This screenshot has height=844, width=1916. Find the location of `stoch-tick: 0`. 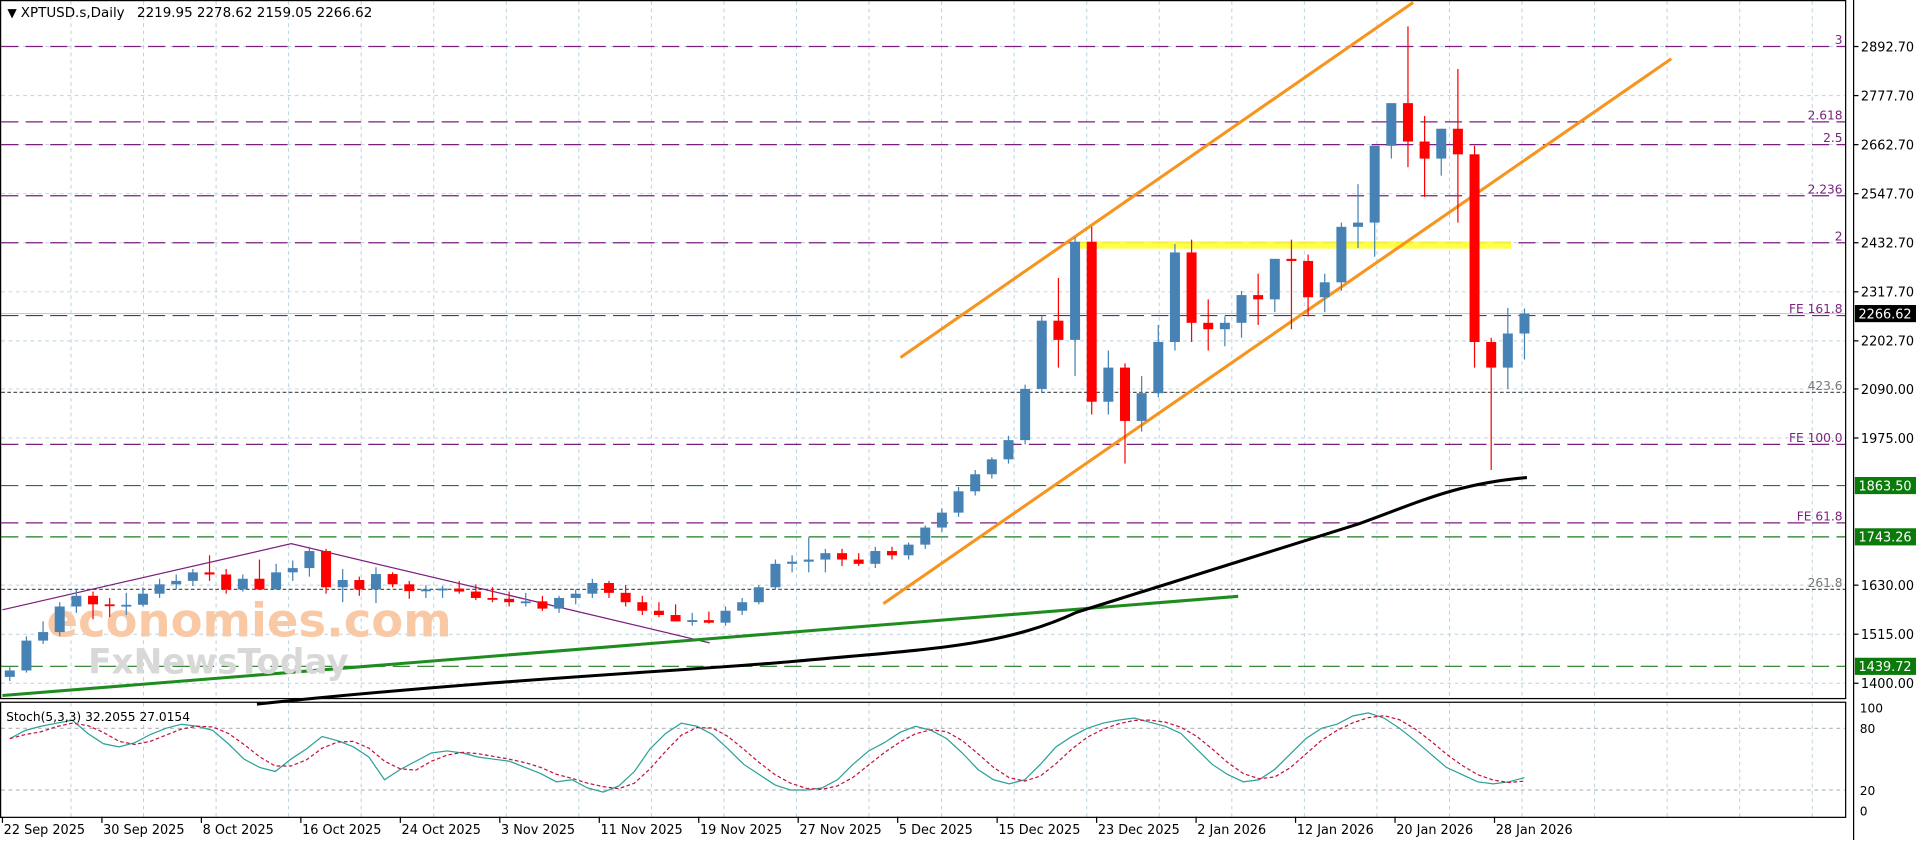

stoch-tick: 0 is located at coordinates (1864, 812).